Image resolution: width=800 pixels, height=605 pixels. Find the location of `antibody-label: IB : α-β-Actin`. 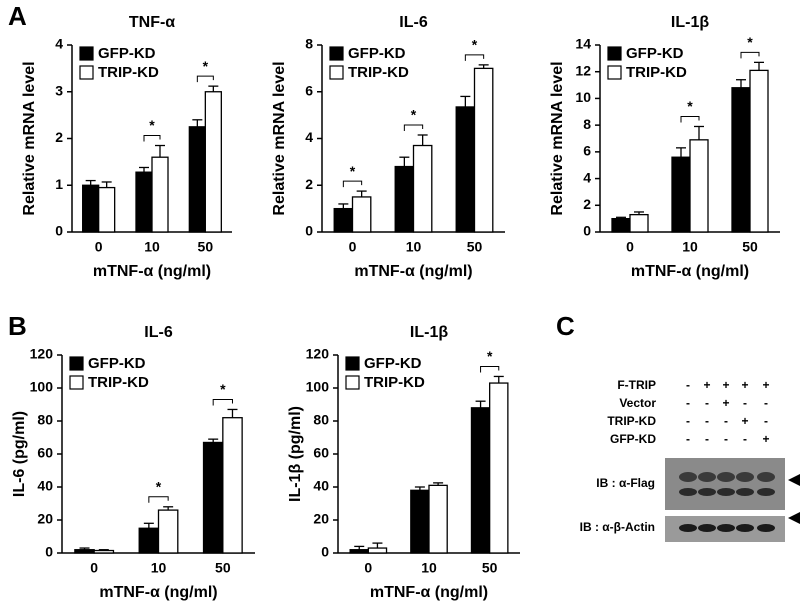

antibody-label: IB : α-β-Actin is located at coordinates (617, 527).